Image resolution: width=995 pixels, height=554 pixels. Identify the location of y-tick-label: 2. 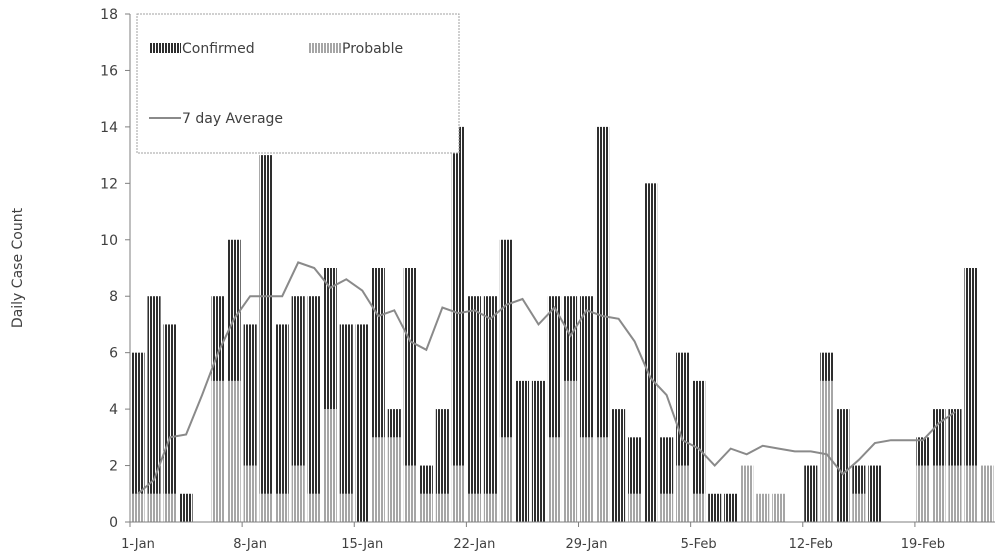
(113, 467).